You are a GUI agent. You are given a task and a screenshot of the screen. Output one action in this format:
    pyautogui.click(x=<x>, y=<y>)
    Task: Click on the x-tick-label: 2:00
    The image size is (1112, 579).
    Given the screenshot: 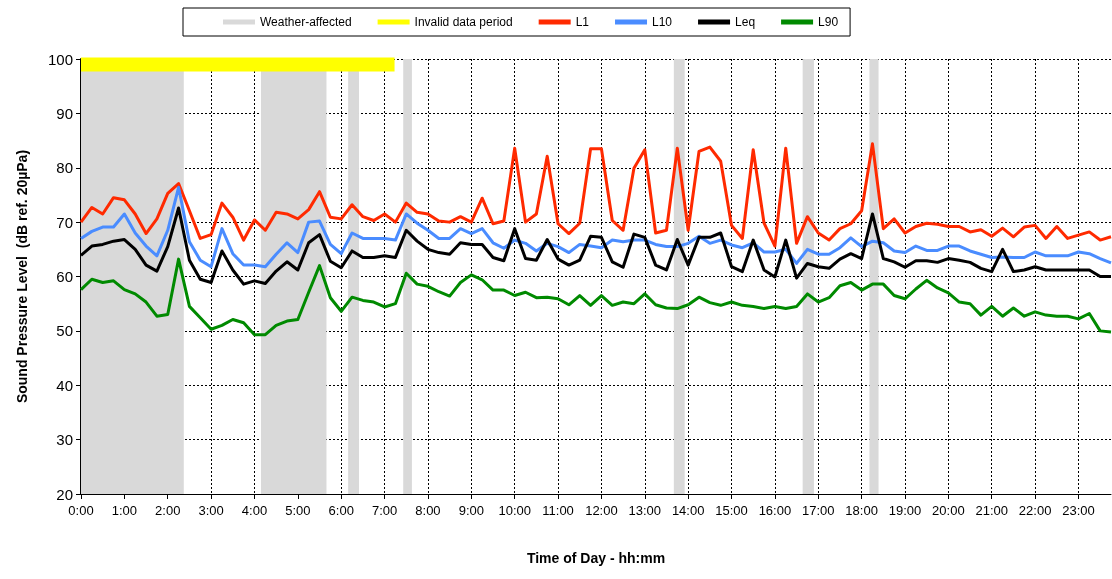 What is the action you would take?
    pyautogui.click(x=168, y=510)
    